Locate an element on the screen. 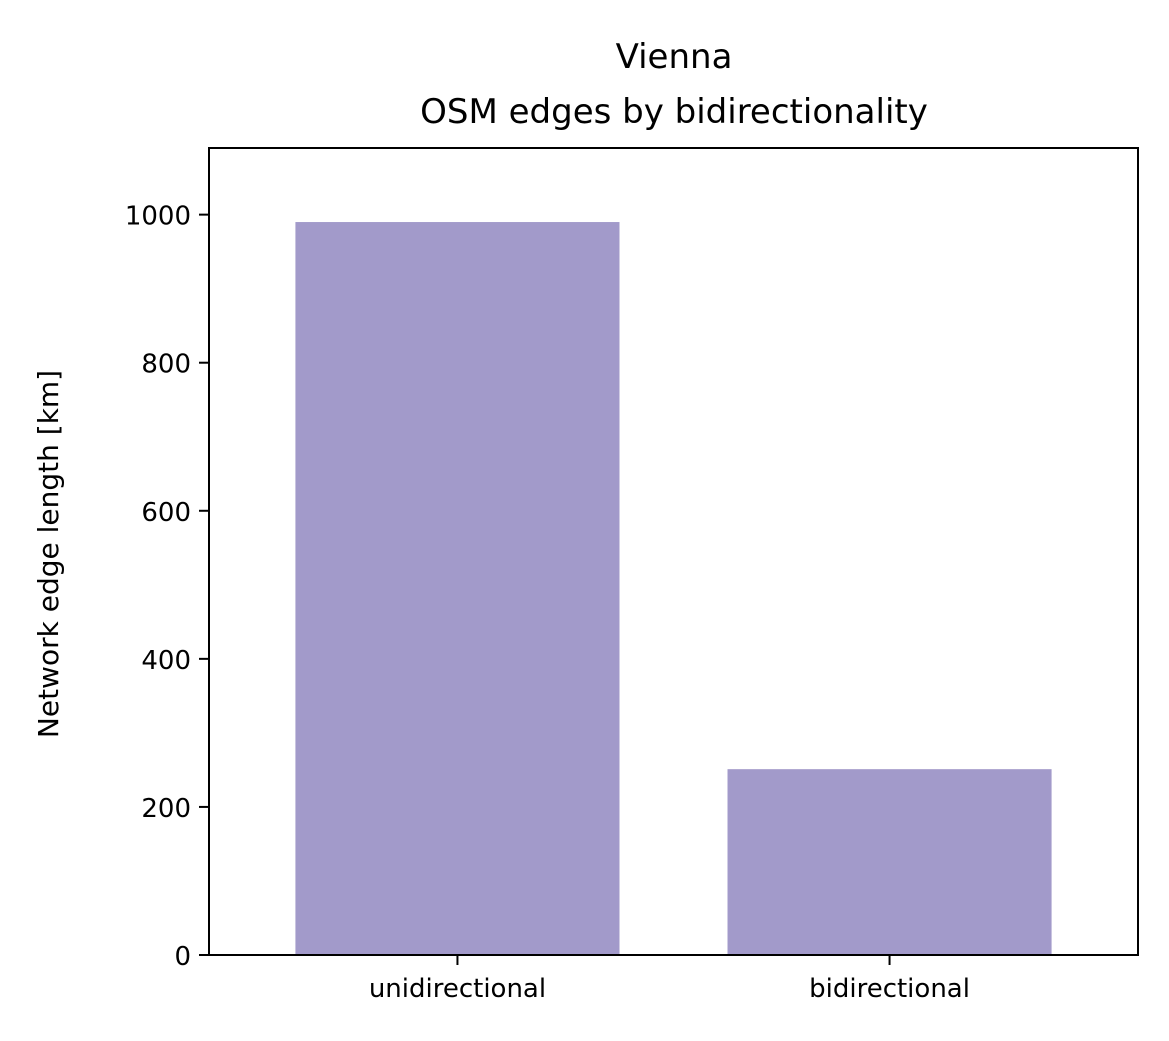  y-tick-label: 0 is located at coordinates (182, 957).